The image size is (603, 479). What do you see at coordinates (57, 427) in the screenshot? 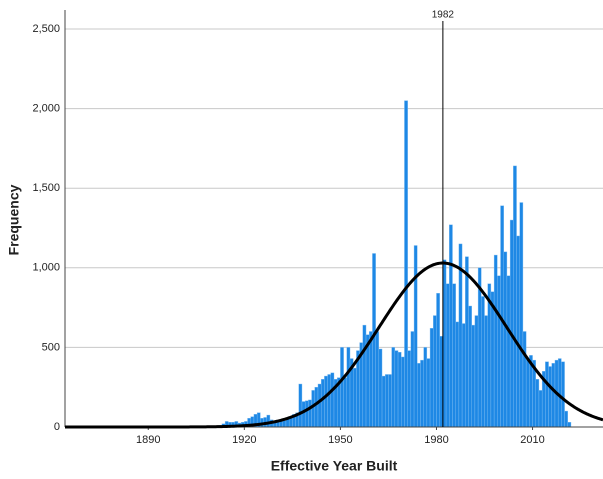
I see `y-tick-label: 0` at bounding box center [57, 427].